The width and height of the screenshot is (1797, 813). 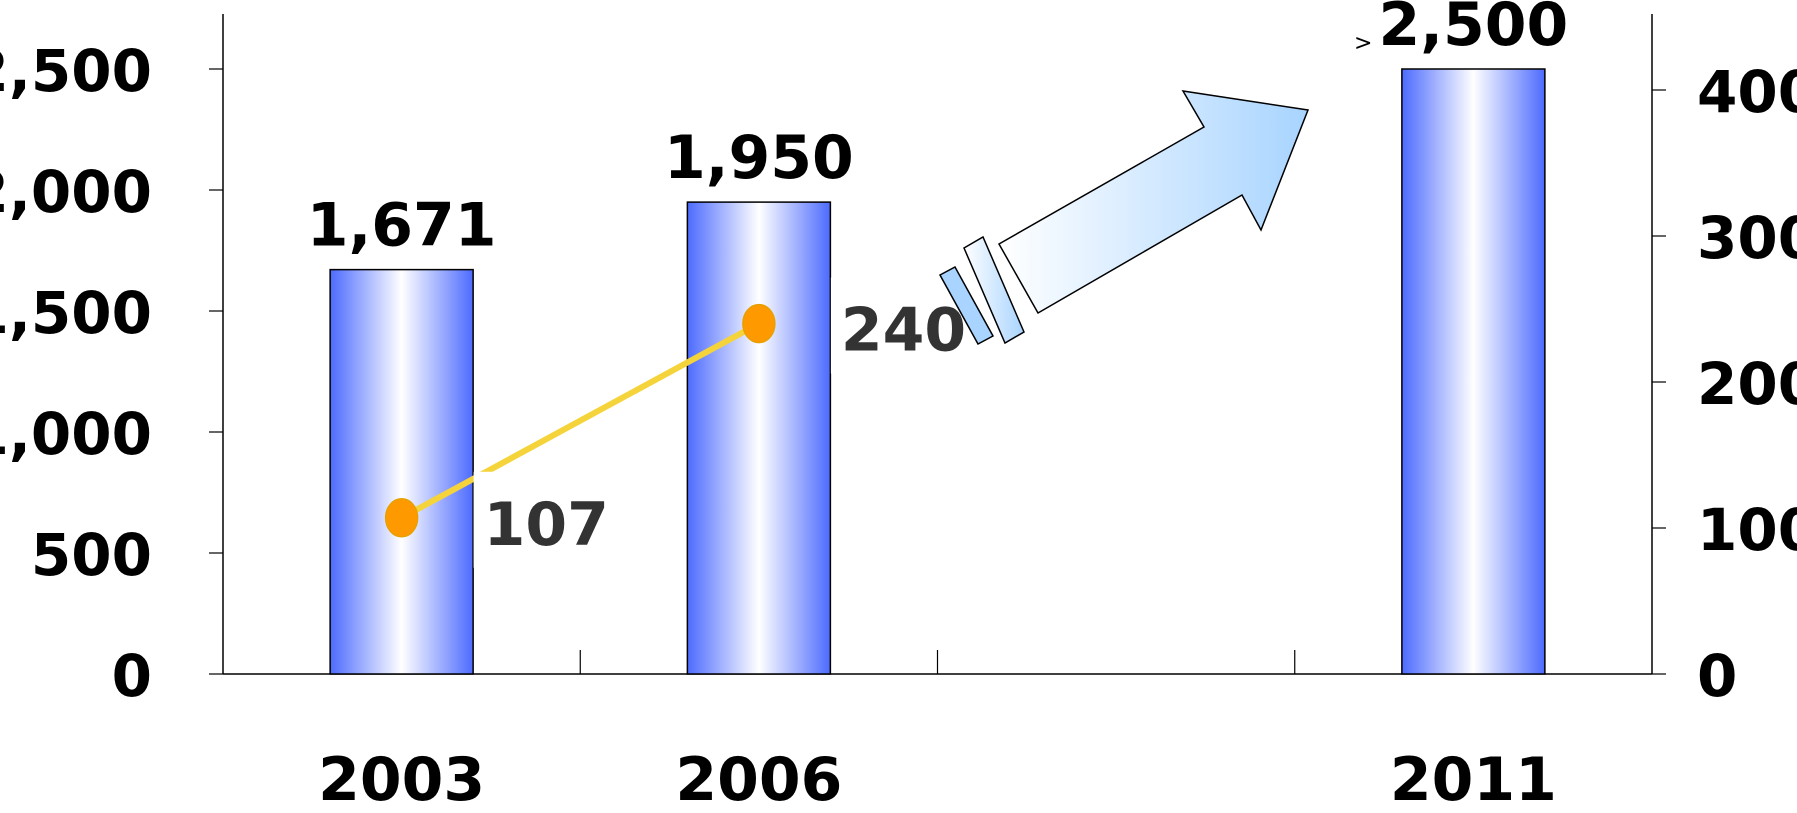 What do you see at coordinates (76, 71) in the screenshot?
I see `left-tick-label: 2,500` at bounding box center [76, 71].